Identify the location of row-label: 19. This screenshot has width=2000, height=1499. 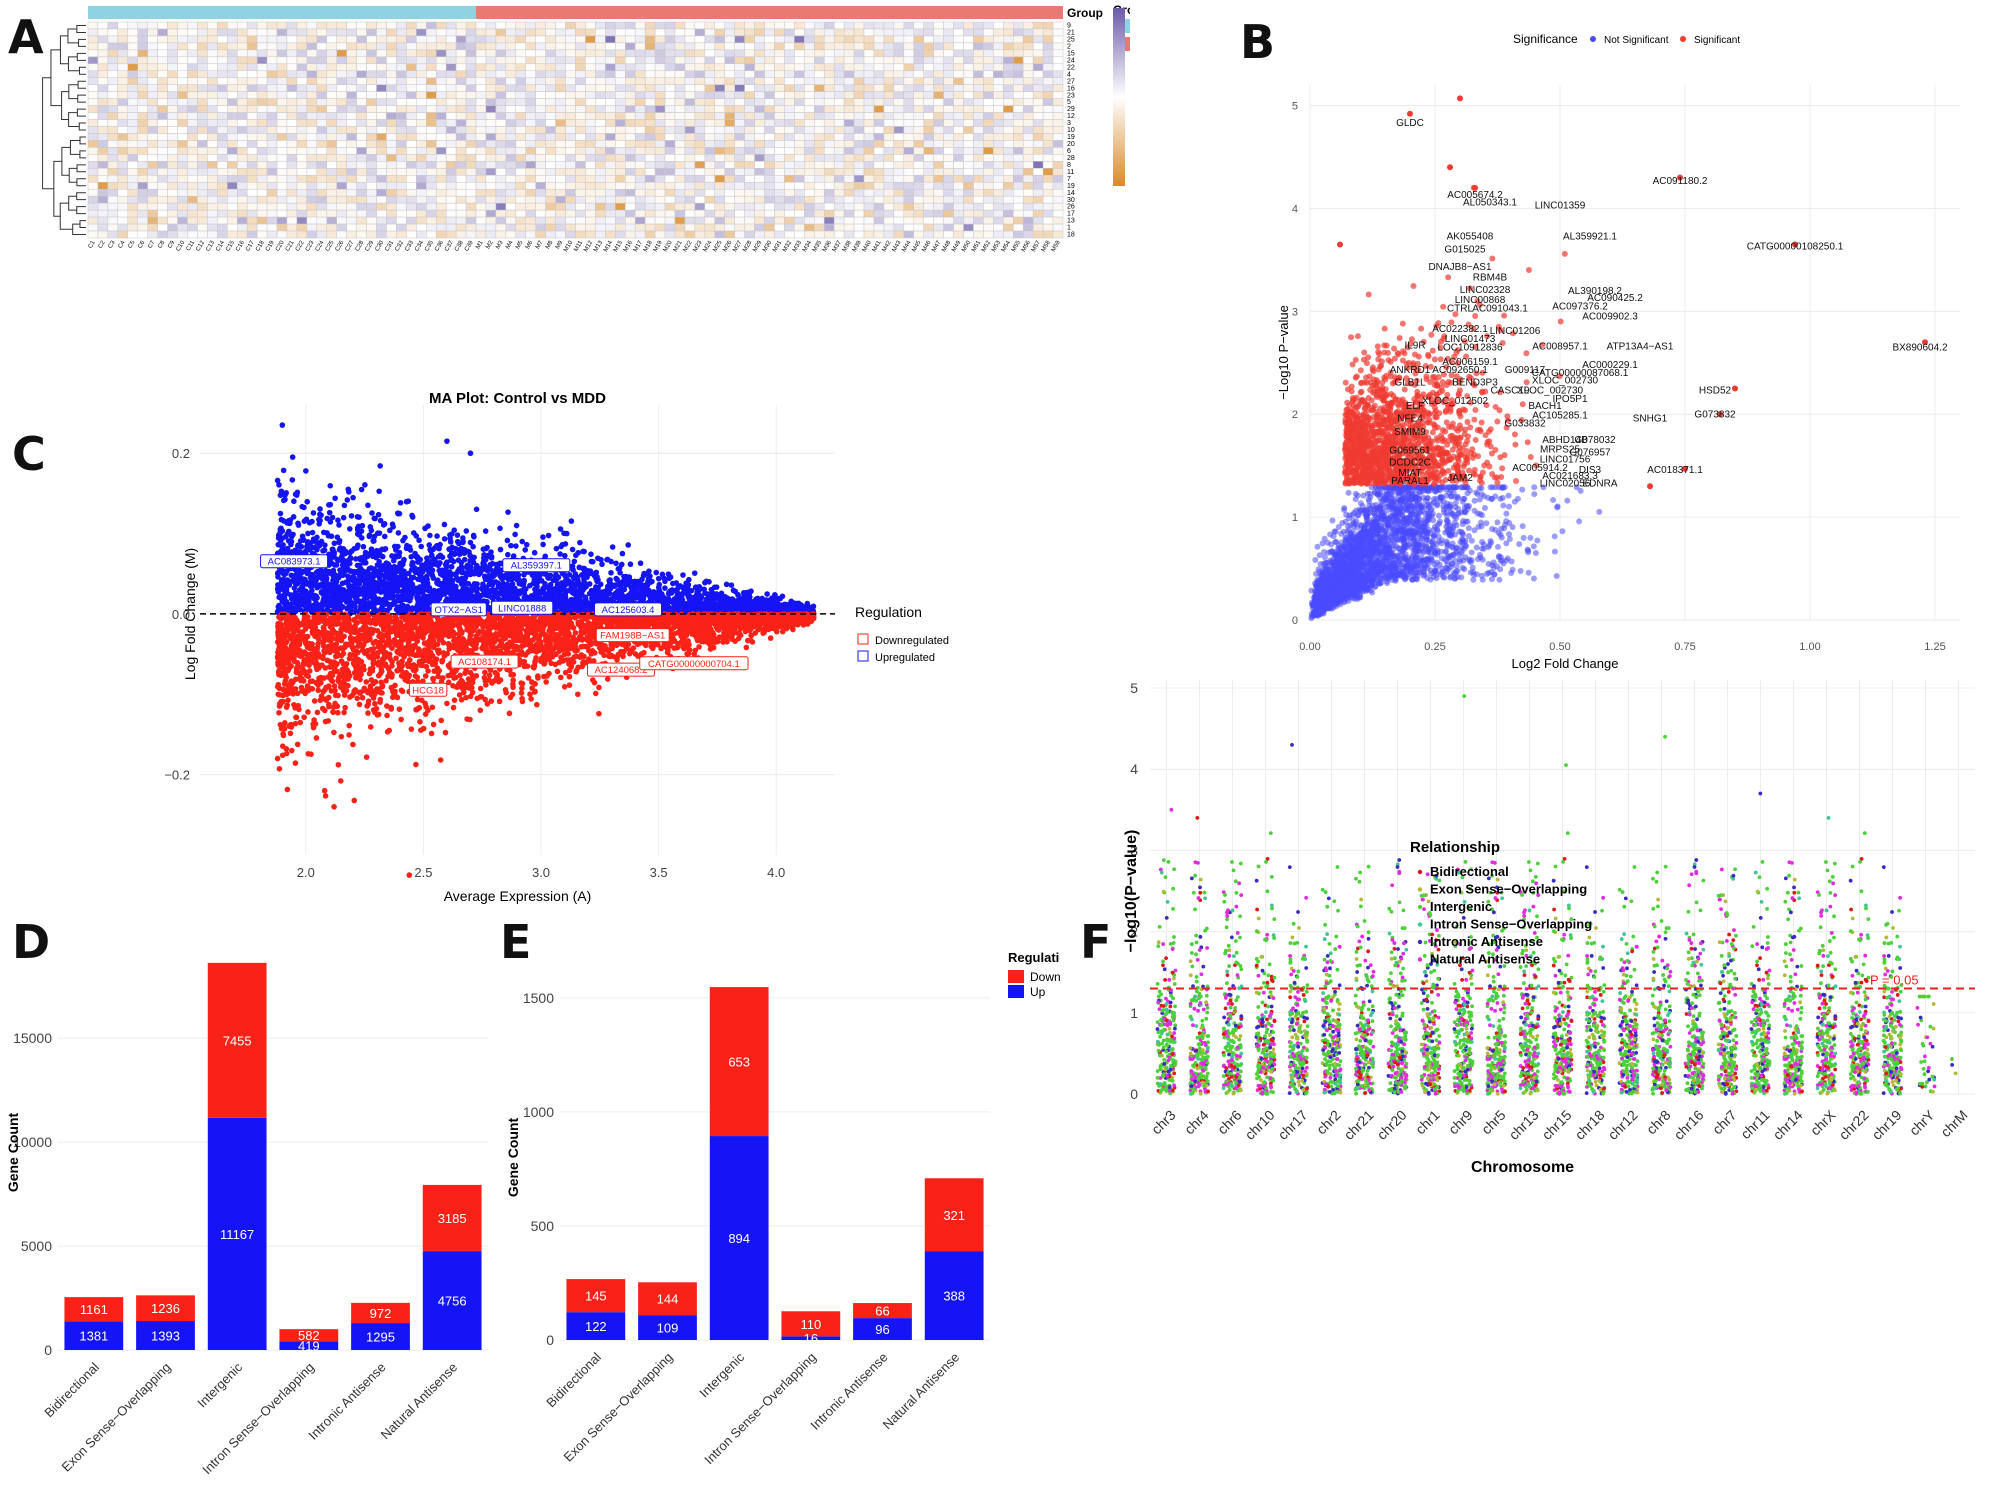
(1071, 186).